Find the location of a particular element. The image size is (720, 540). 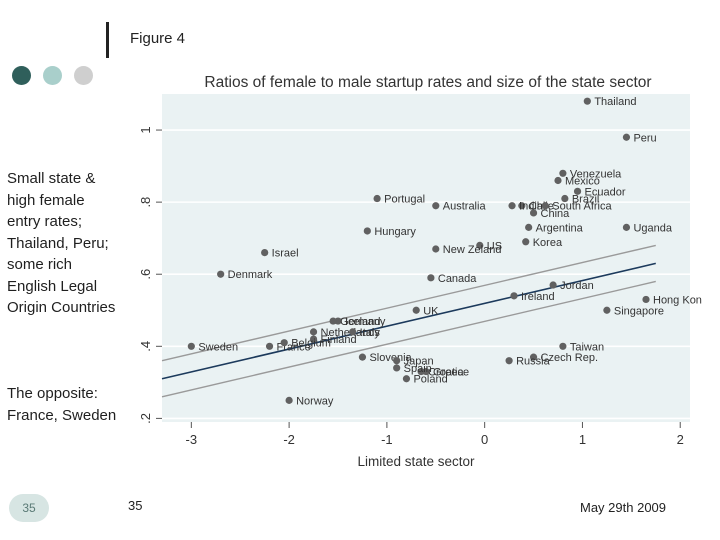

point-label: Ecuador is located at coordinates (605, 192).